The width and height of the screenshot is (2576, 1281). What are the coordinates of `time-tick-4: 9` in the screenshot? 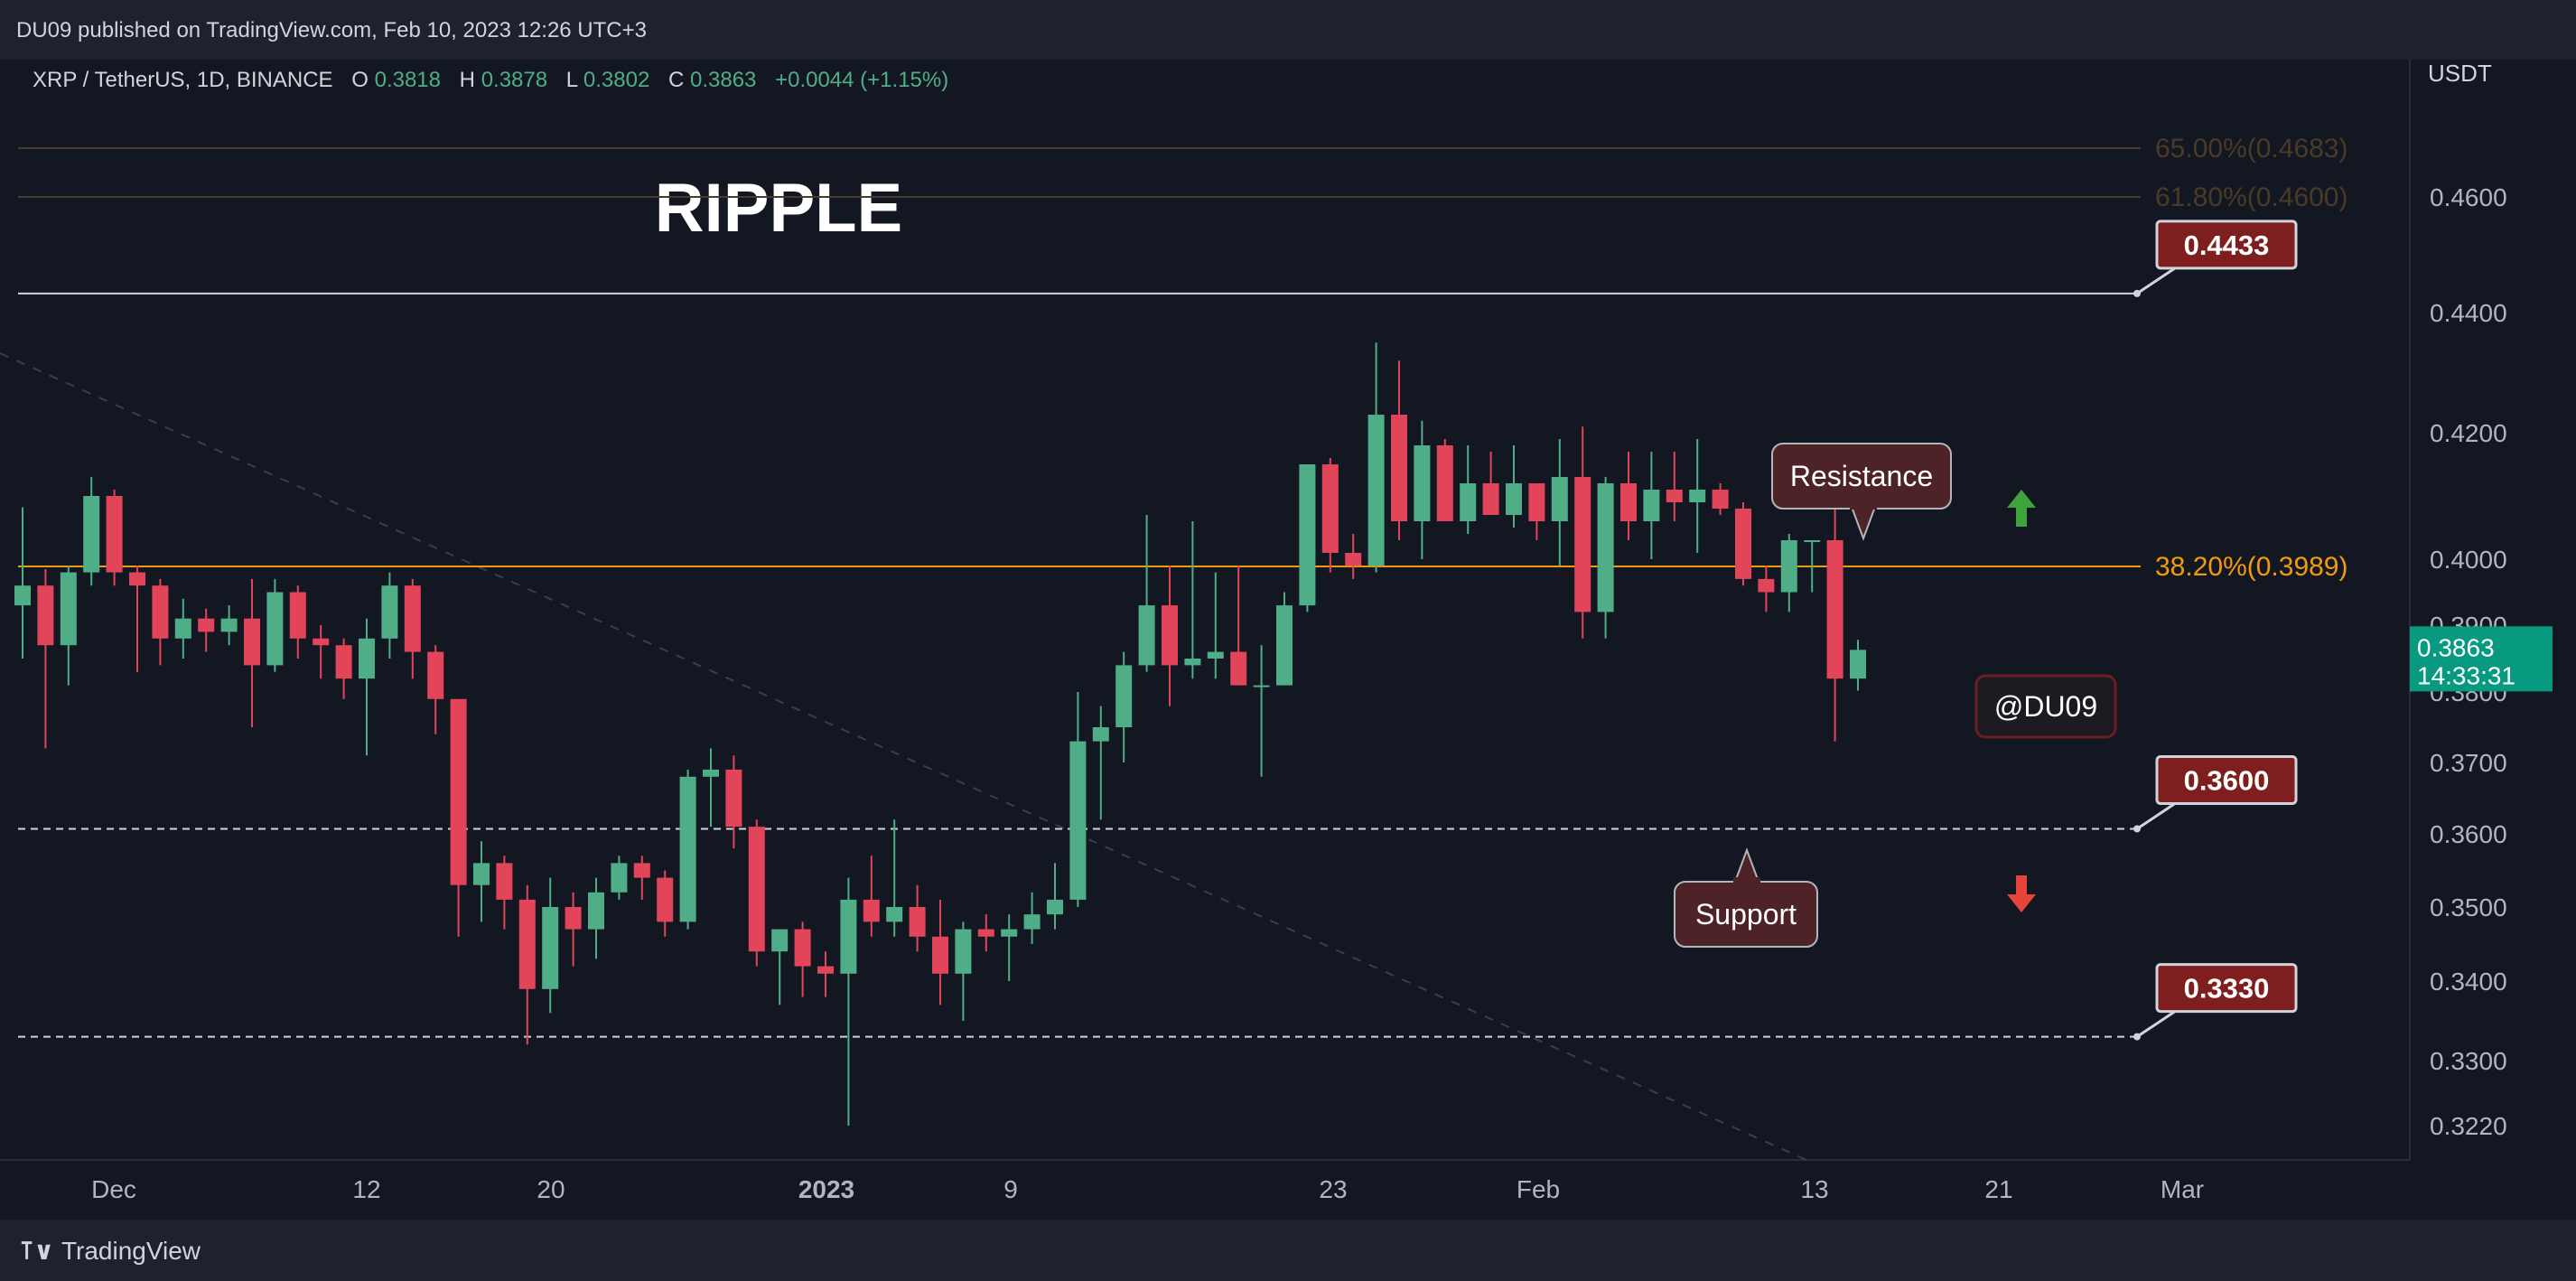 It's located at (1010, 1189).